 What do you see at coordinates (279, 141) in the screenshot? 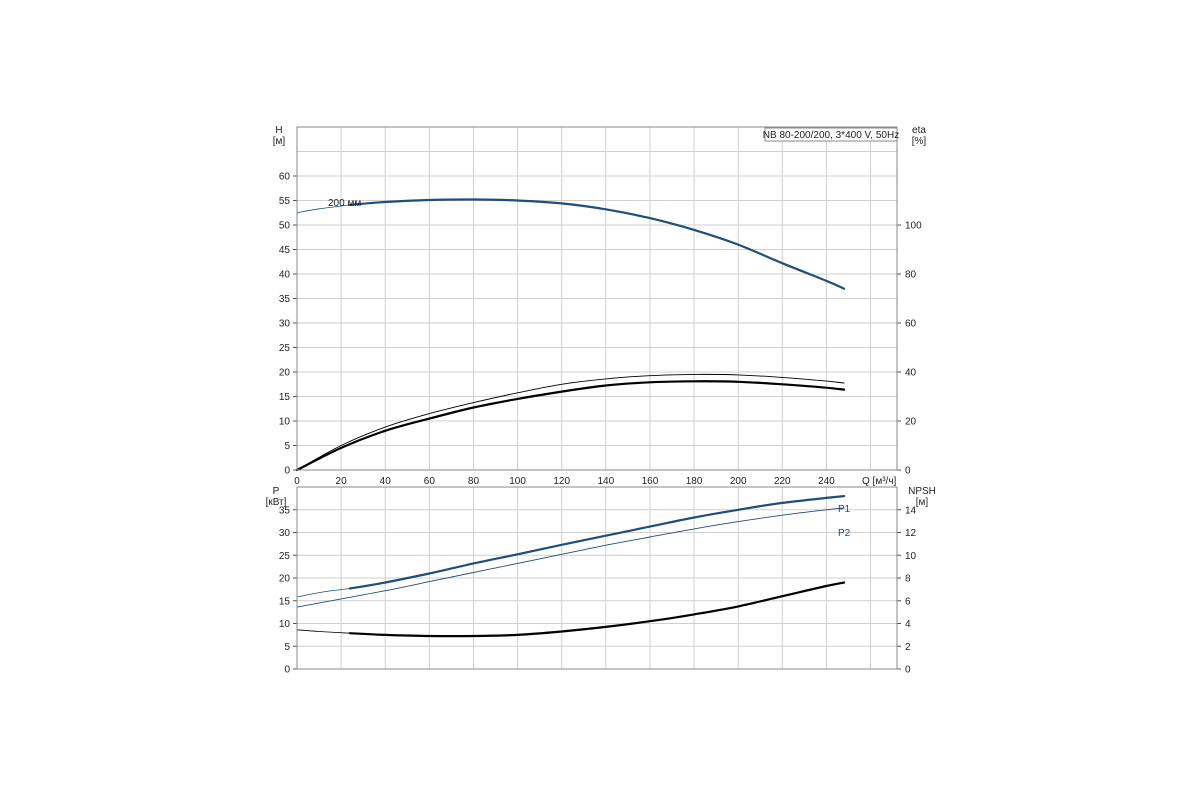
I see `y-left-unit-m: [м]` at bounding box center [279, 141].